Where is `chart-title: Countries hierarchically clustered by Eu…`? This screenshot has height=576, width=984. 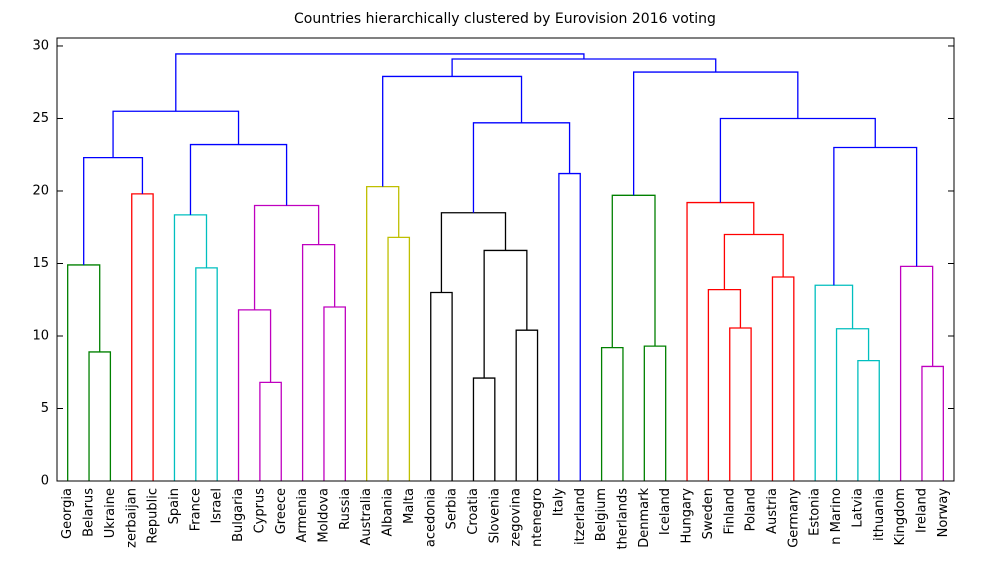 chart-title: Countries hierarchically clustered by Eu… is located at coordinates (505, 19).